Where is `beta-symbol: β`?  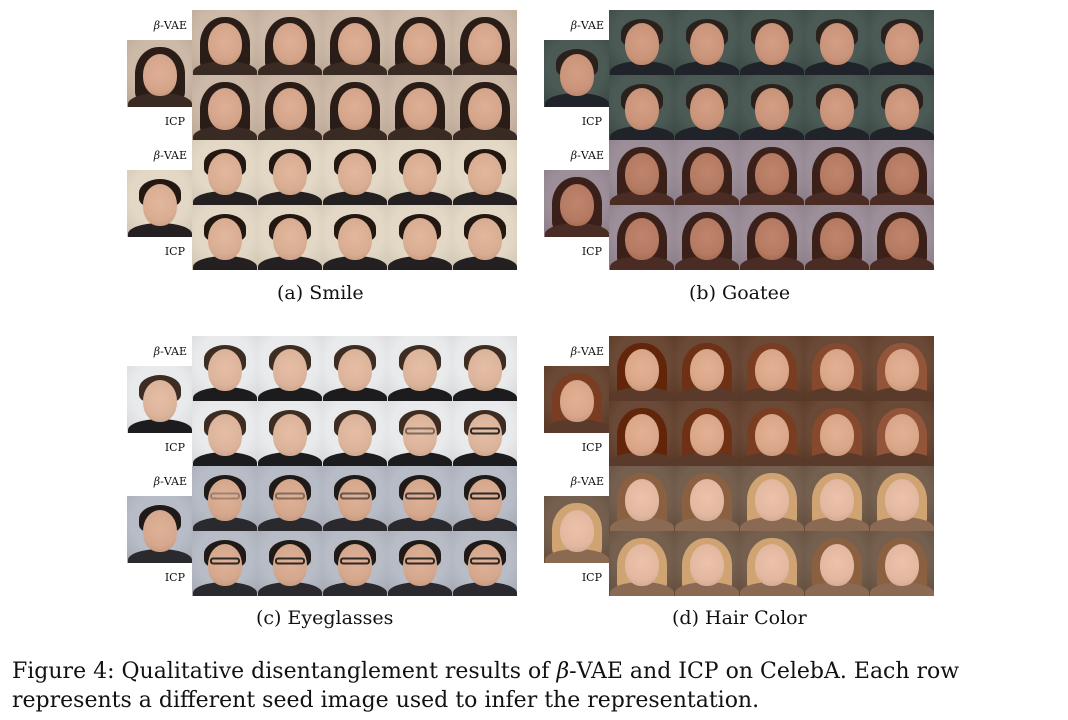
beta-symbol: β is located at coordinates (157, 481).